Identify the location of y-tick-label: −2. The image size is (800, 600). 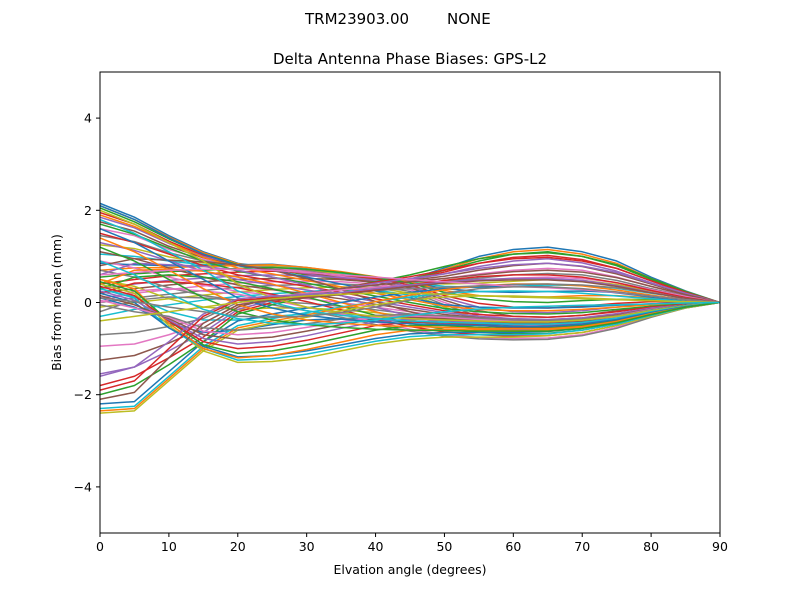
(83, 394).